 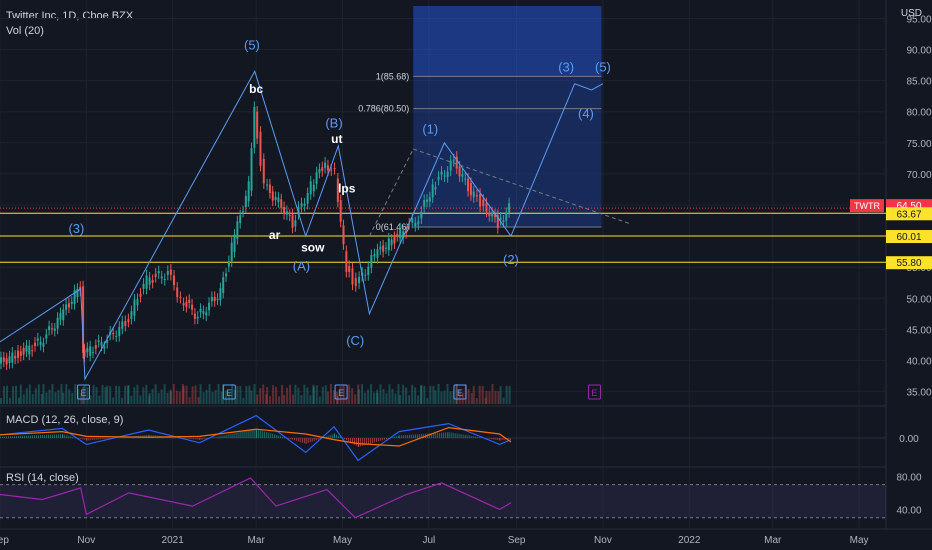 I want to click on price-tick-label: 35.00, so click(x=918, y=393).